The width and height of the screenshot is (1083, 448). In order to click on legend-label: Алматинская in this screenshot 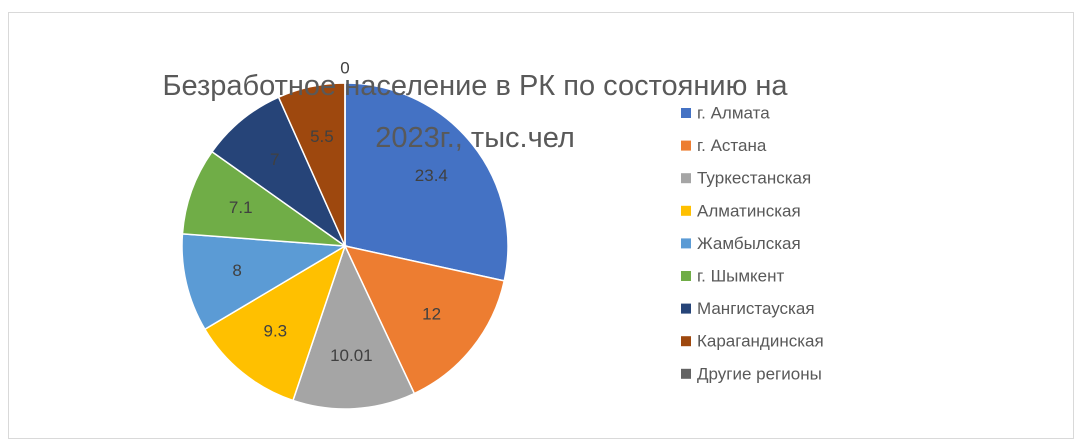, I will do `click(749, 210)`.